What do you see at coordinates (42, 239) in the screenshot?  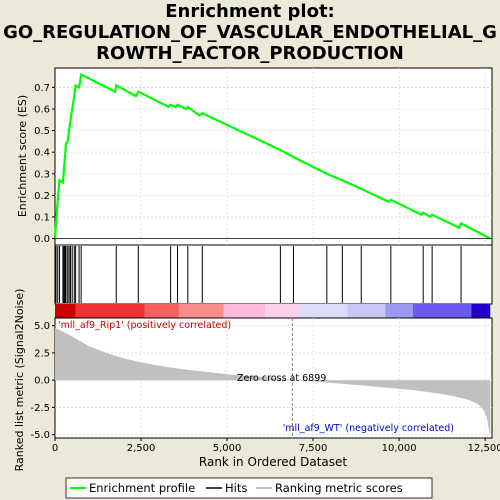 I see `es-y-tick-label: 0.0` at bounding box center [42, 239].